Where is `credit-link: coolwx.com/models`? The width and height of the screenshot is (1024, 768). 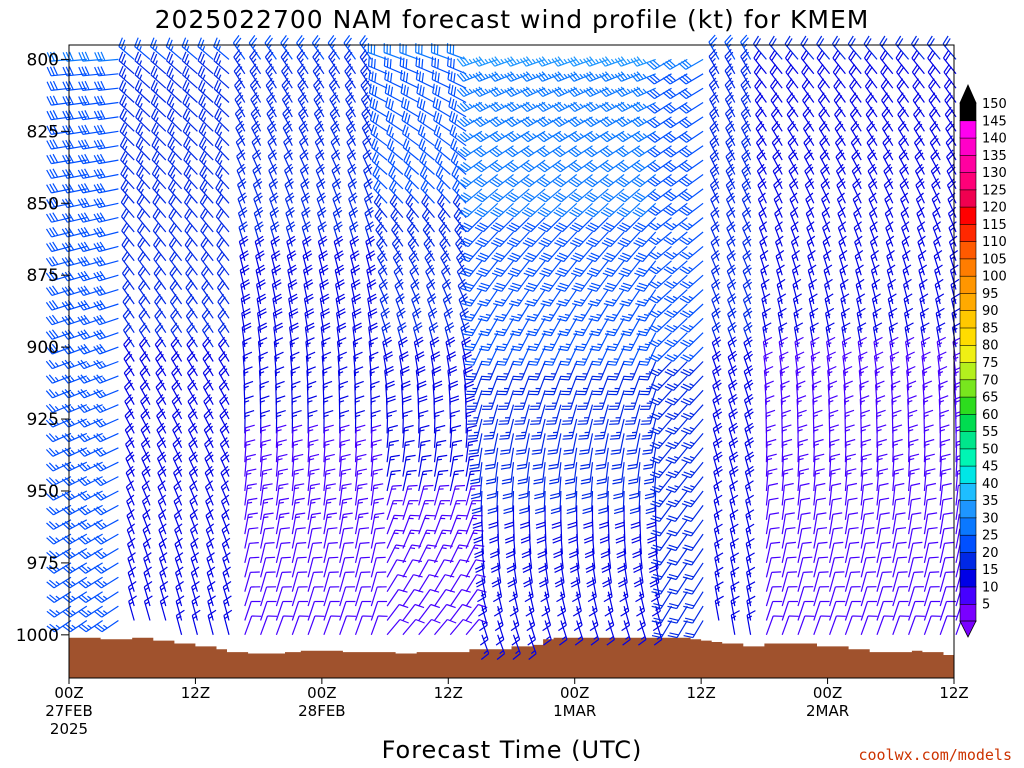
credit-link: coolwx.com/models is located at coordinates (935, 755).